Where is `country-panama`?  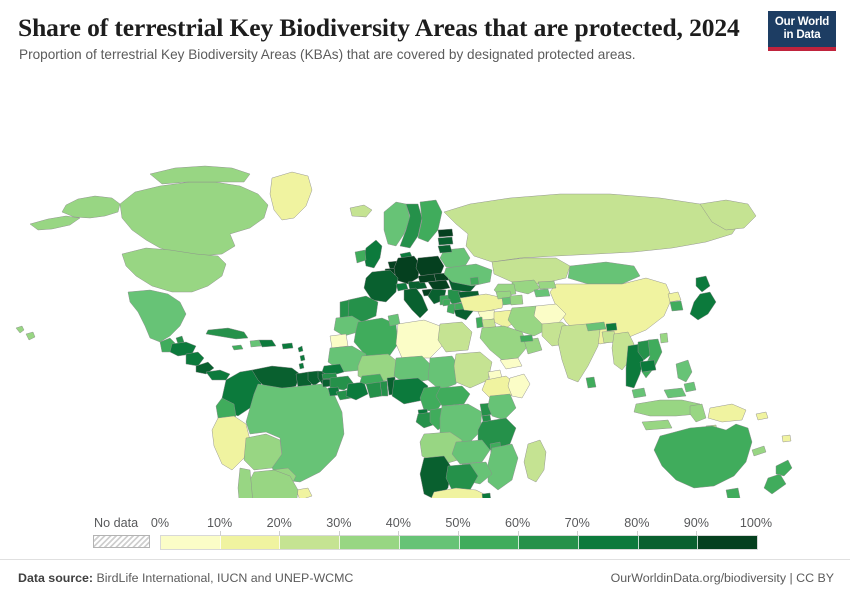
country-panama is located at coordinates (218, 375).